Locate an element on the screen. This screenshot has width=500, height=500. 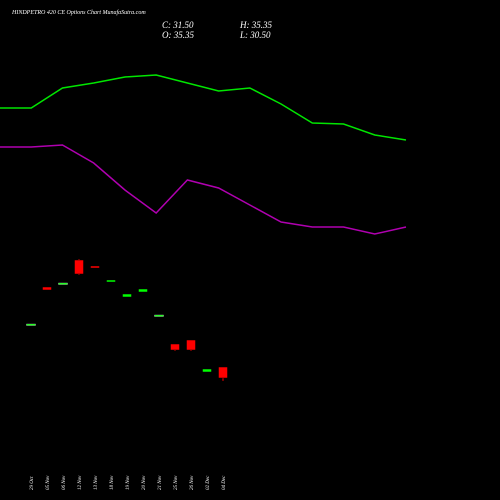
x-tick-label: 19 Nov is located at coordinates (128, 482).